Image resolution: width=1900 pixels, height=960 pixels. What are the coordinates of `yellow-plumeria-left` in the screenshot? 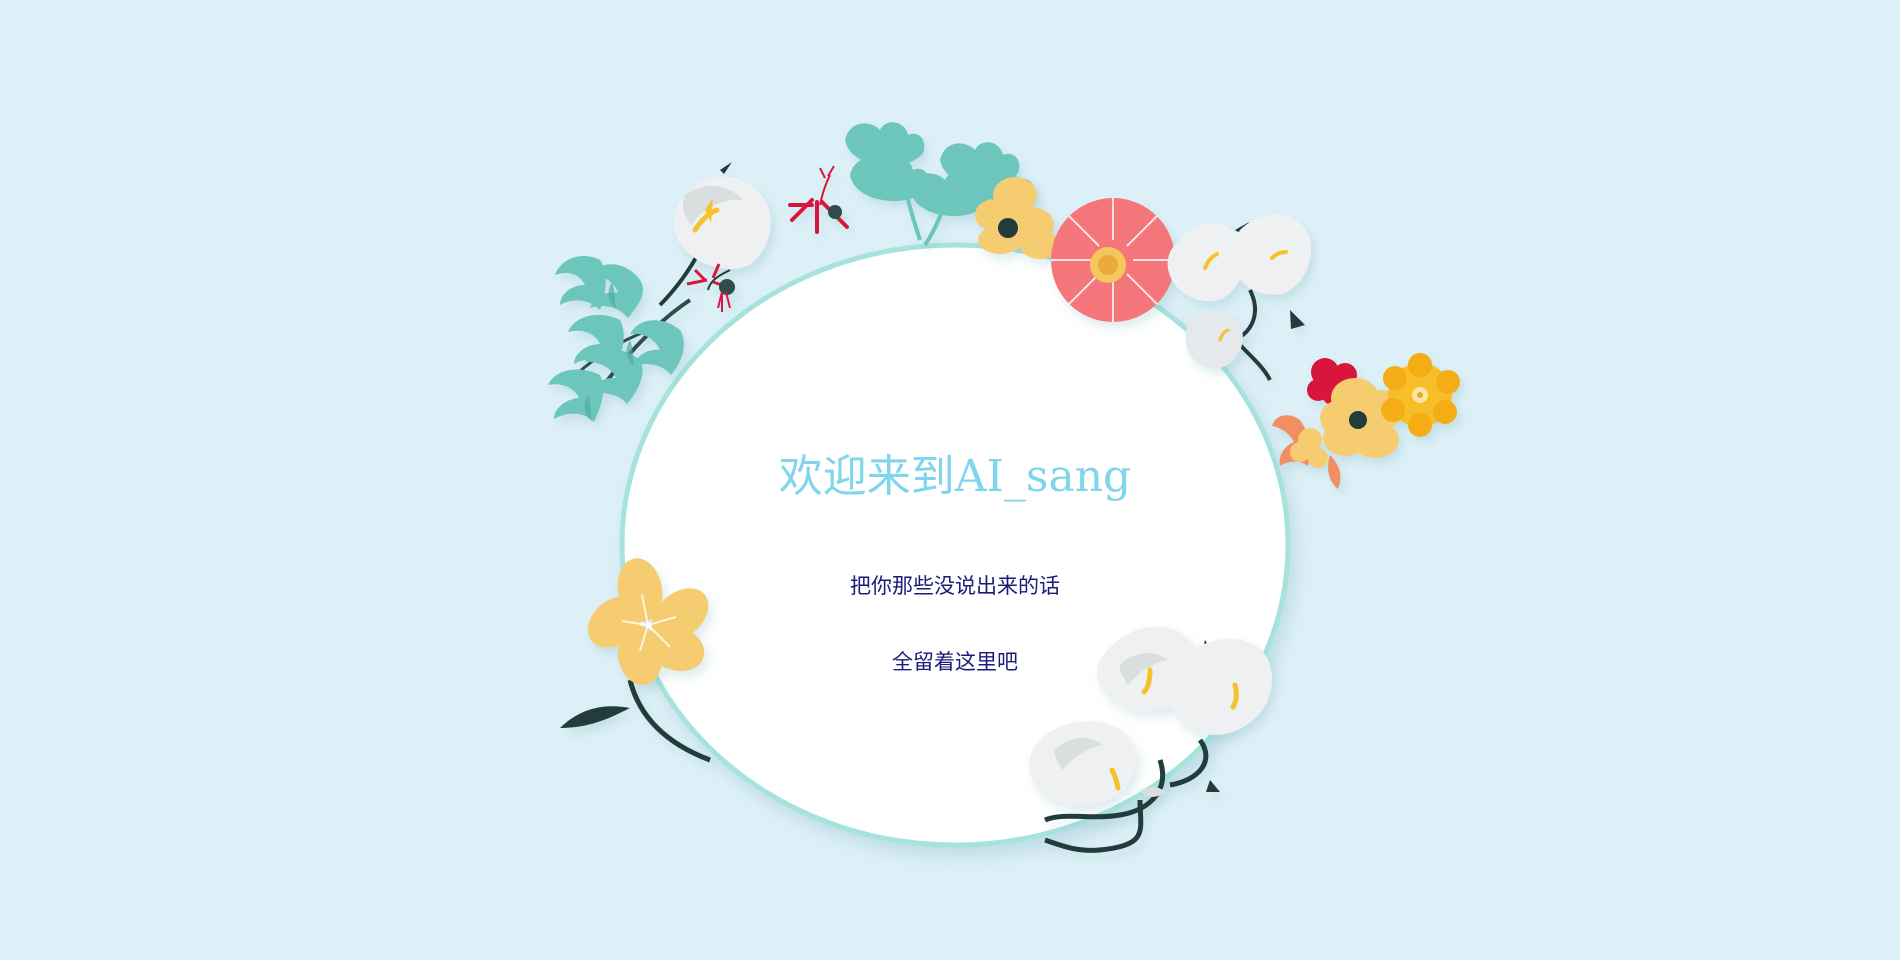 It's located at (635, 660).